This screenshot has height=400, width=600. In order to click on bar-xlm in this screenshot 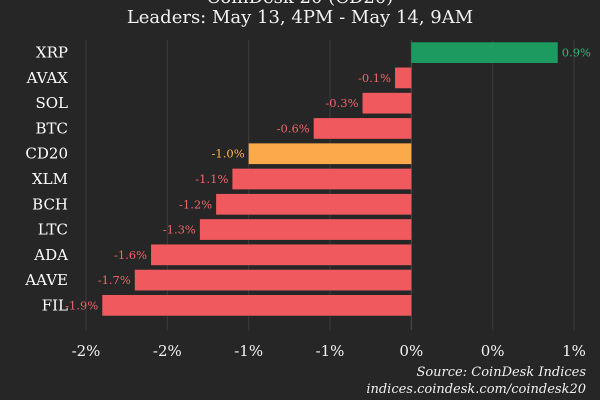, I will do `click(322, 179)`.